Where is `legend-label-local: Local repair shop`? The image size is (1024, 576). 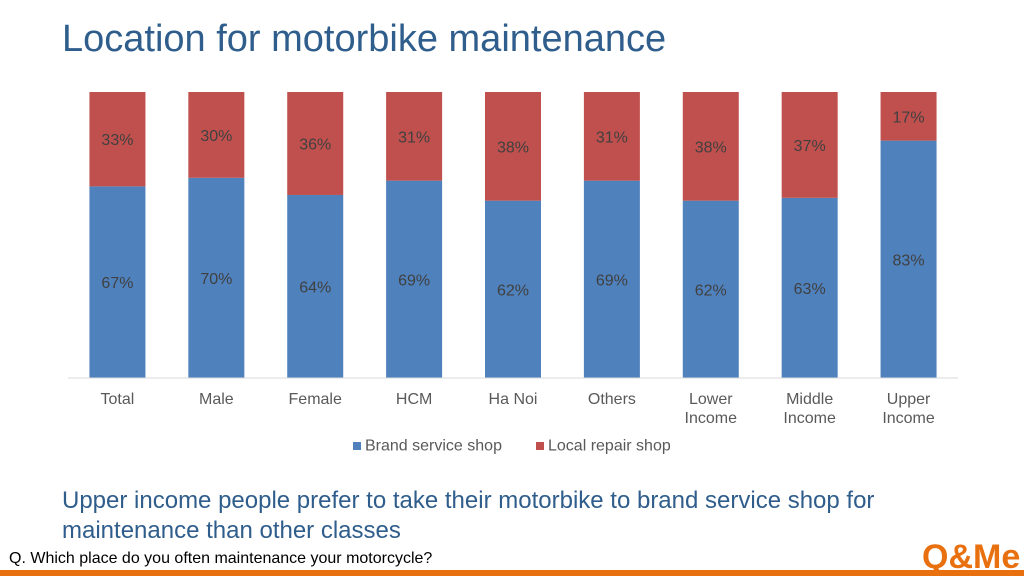
legend-label-local: Local repair shop is located at coordinates (609, 446).